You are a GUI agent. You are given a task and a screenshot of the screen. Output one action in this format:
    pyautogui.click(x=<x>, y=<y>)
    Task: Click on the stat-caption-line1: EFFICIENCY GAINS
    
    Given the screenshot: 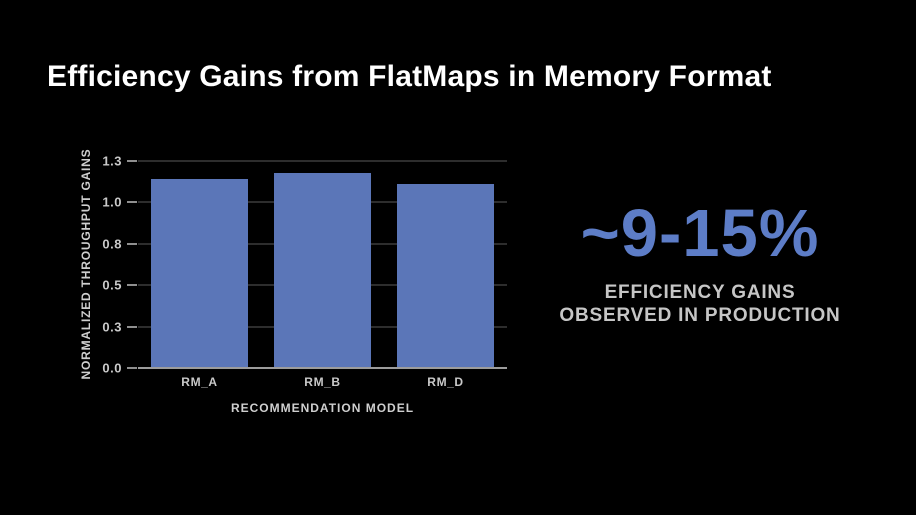 What is the action you would take?
    pyautogui.click(x=700, y=292)
    